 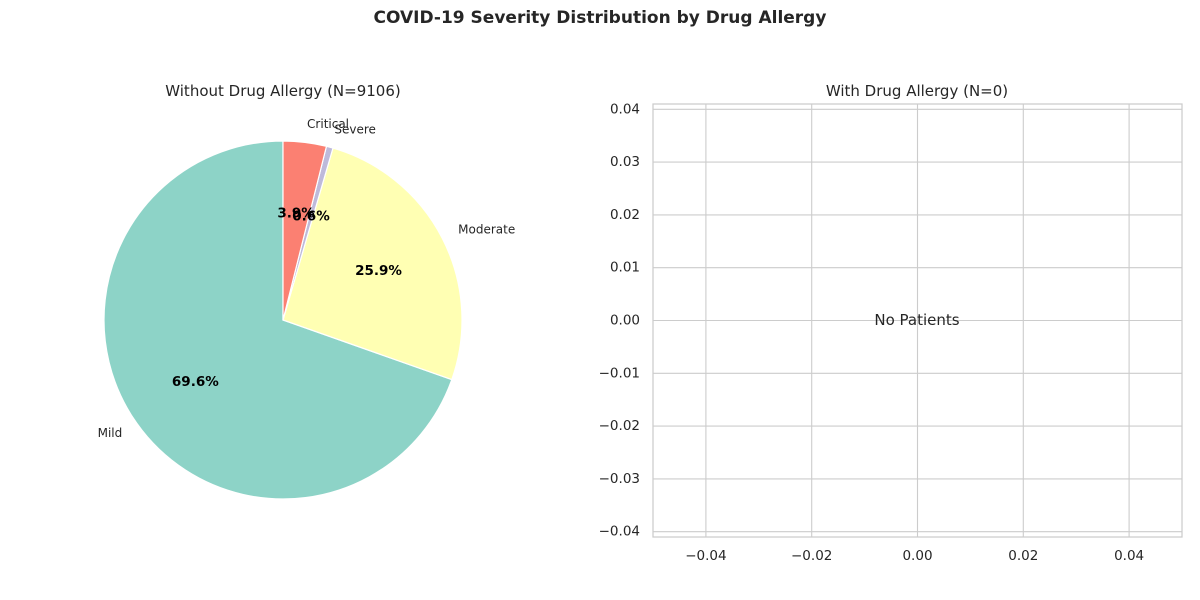 What do you see at coordinates (705, 556) in the screenshot?
I see `x-tick-label: −0.04` at bounding box center [705, 556].